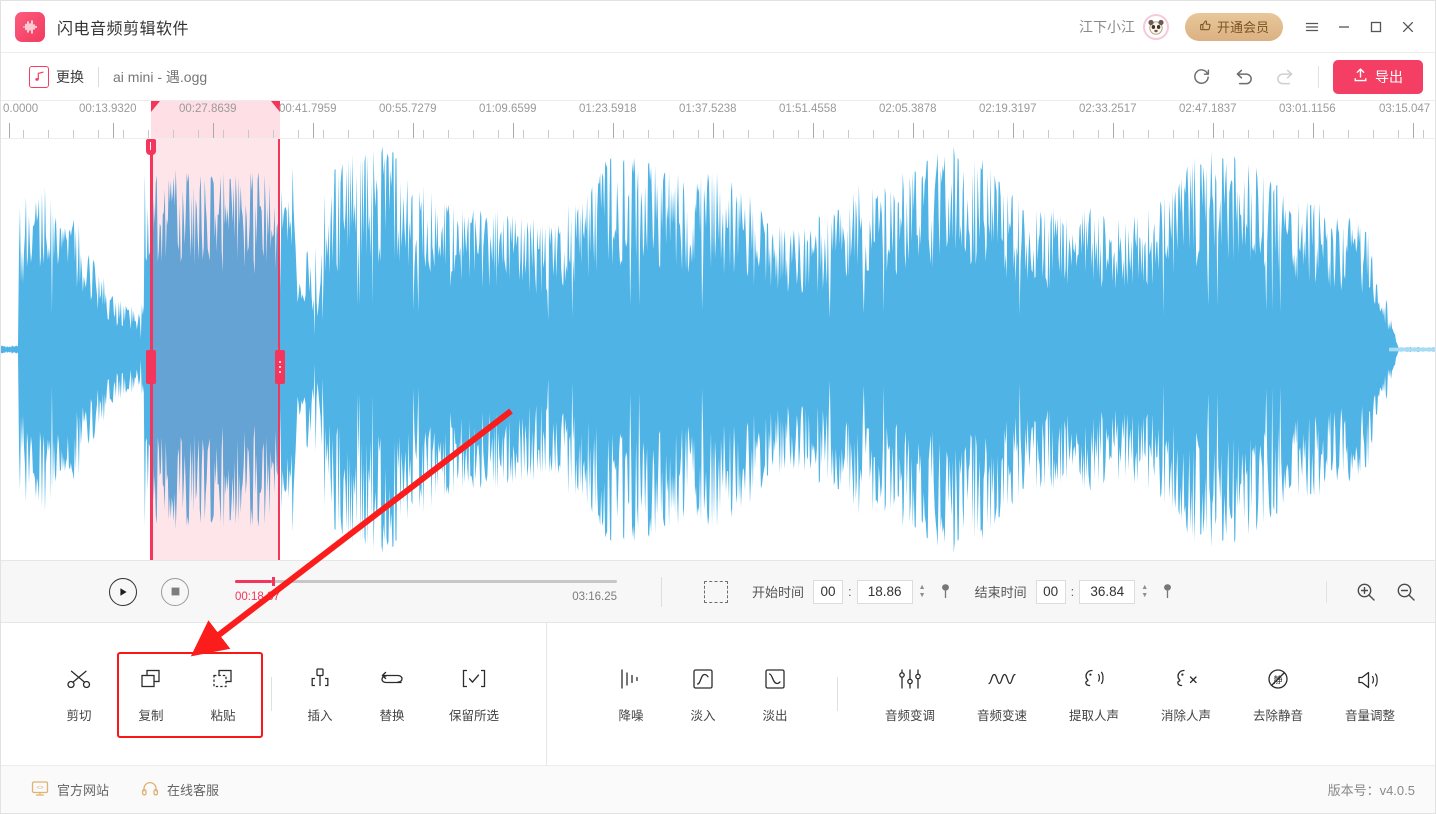 This screenshot has height=814, width=1436. I want to click on tool-paste-label: 粘贴, so click(223, 716).